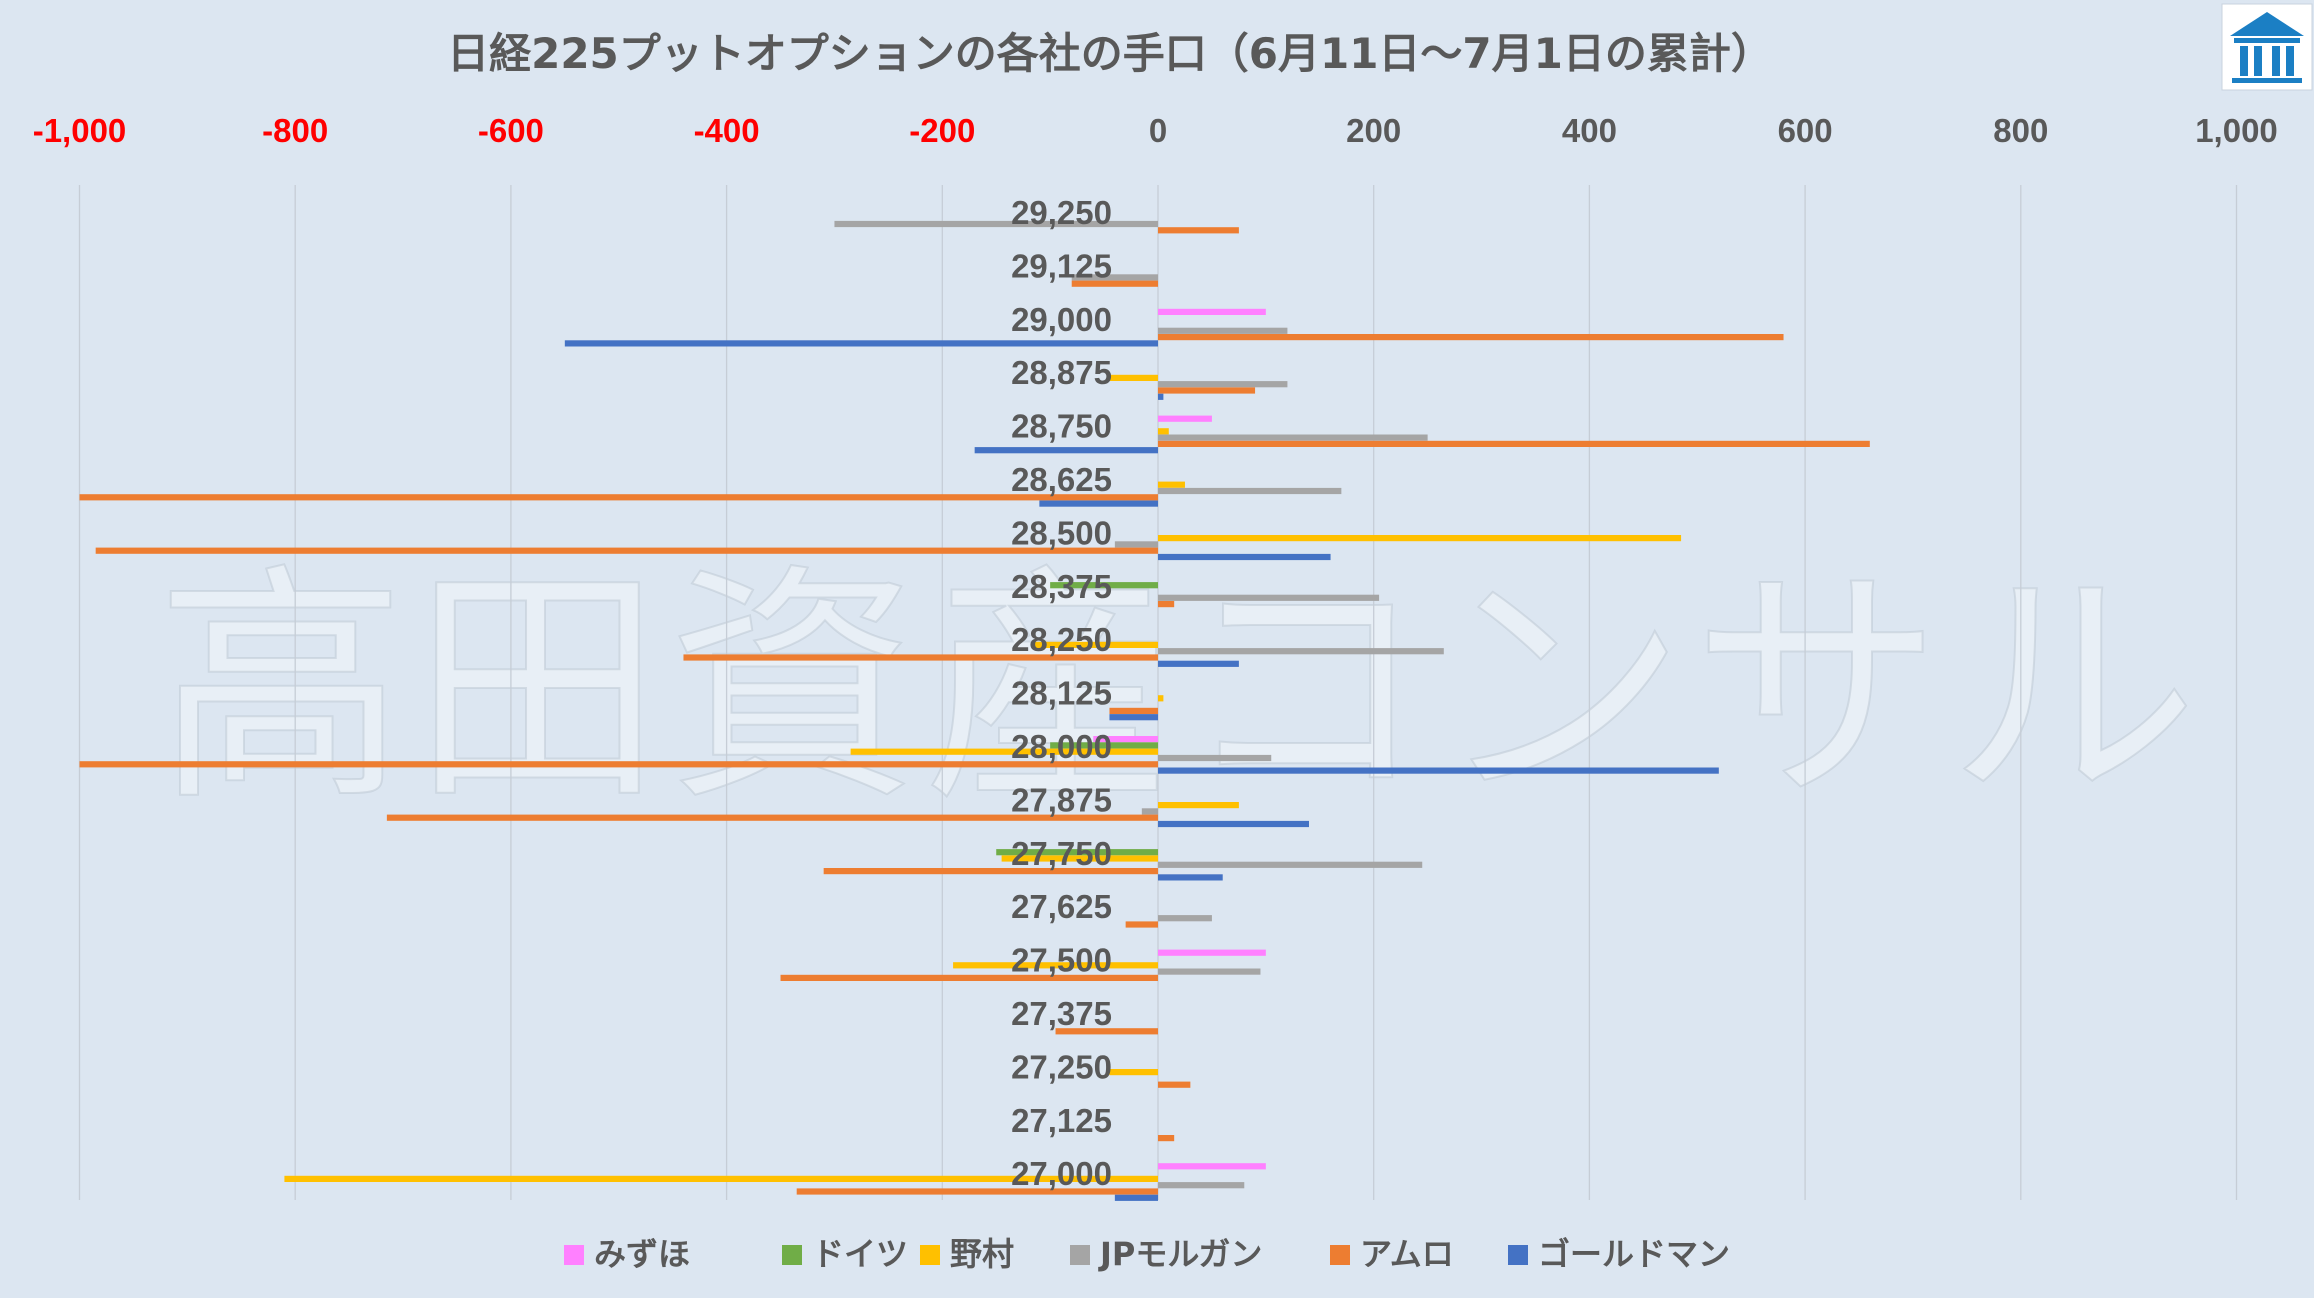  I want to click on legend-label: 野村, so click(982, 1254).